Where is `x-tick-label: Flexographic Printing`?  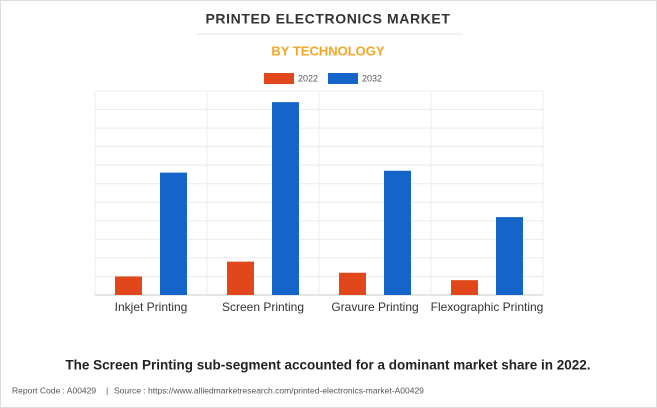
x-tick-label: Flexographic Printing is located at coordinates (487, 307).